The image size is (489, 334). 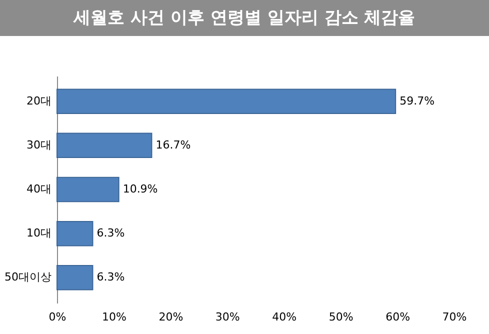 I want to click on x-tick-label: 20%, so click(x=171, y=317).